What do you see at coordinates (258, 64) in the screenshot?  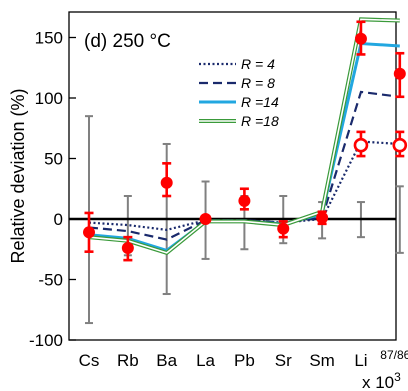 I see `legend-label: R = 4` at bounding box center [258, 64].